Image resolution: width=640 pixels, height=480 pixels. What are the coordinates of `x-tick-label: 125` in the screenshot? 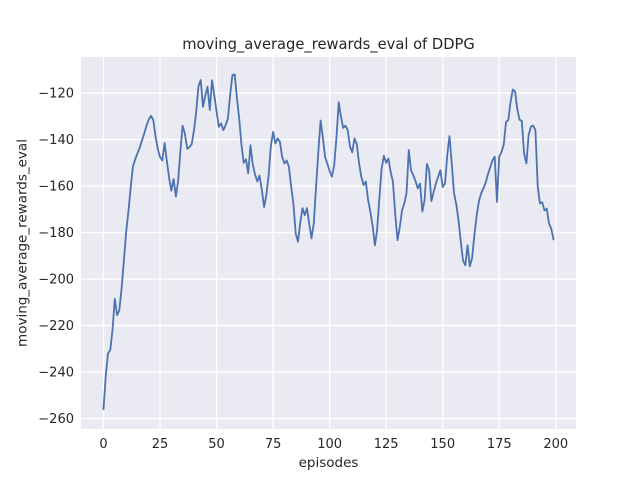 It's located at (386, 444).